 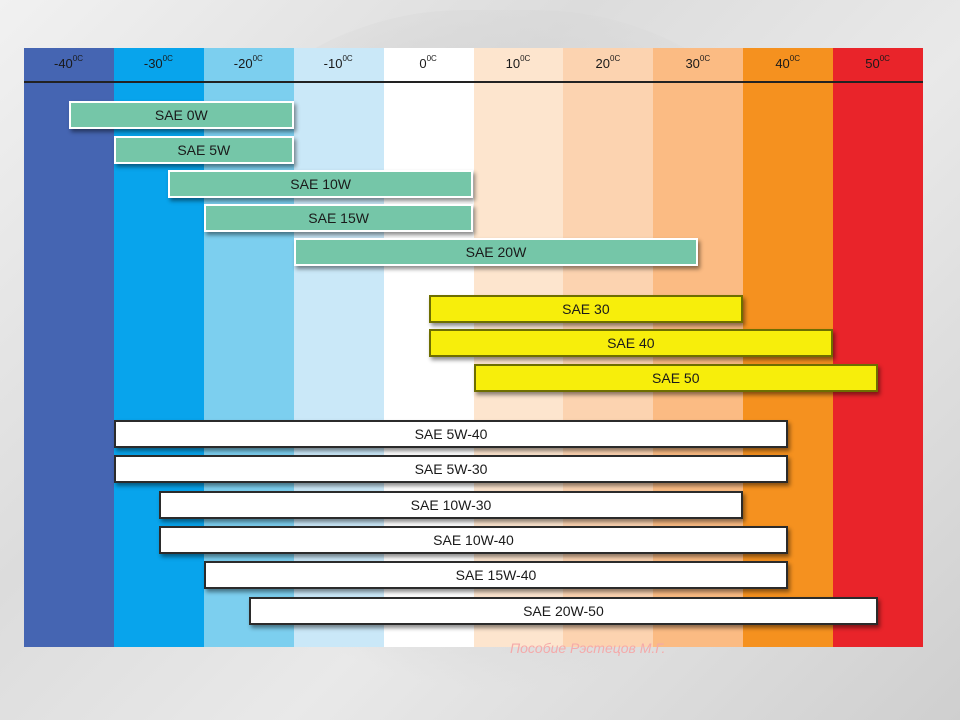 I want to click on viscosity-bar: SAE 10W, so click(x=320, y=184).